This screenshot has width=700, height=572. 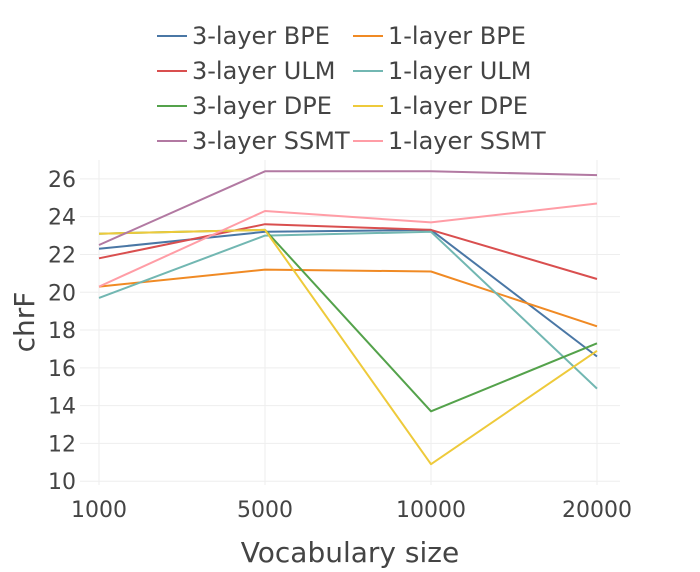 I want to click on series-line-1-layer-bpe, so click(x=348, y=298).